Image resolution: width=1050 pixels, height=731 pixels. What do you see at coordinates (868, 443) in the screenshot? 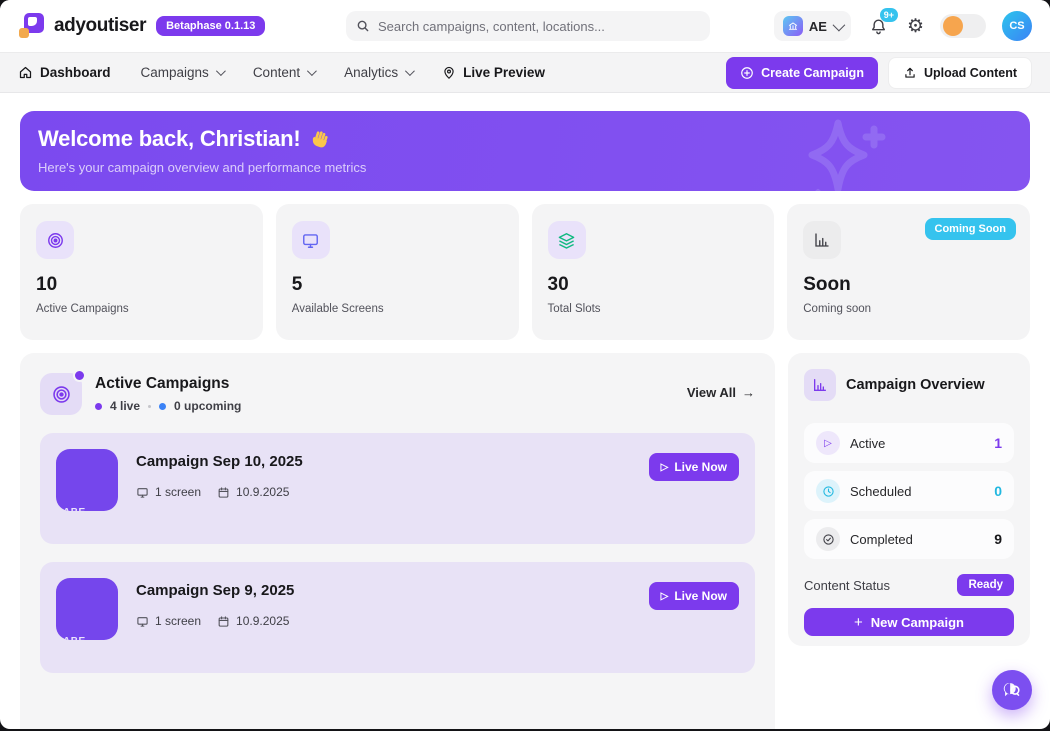
I see `row-label: Active` at bounding box center [868, 443].